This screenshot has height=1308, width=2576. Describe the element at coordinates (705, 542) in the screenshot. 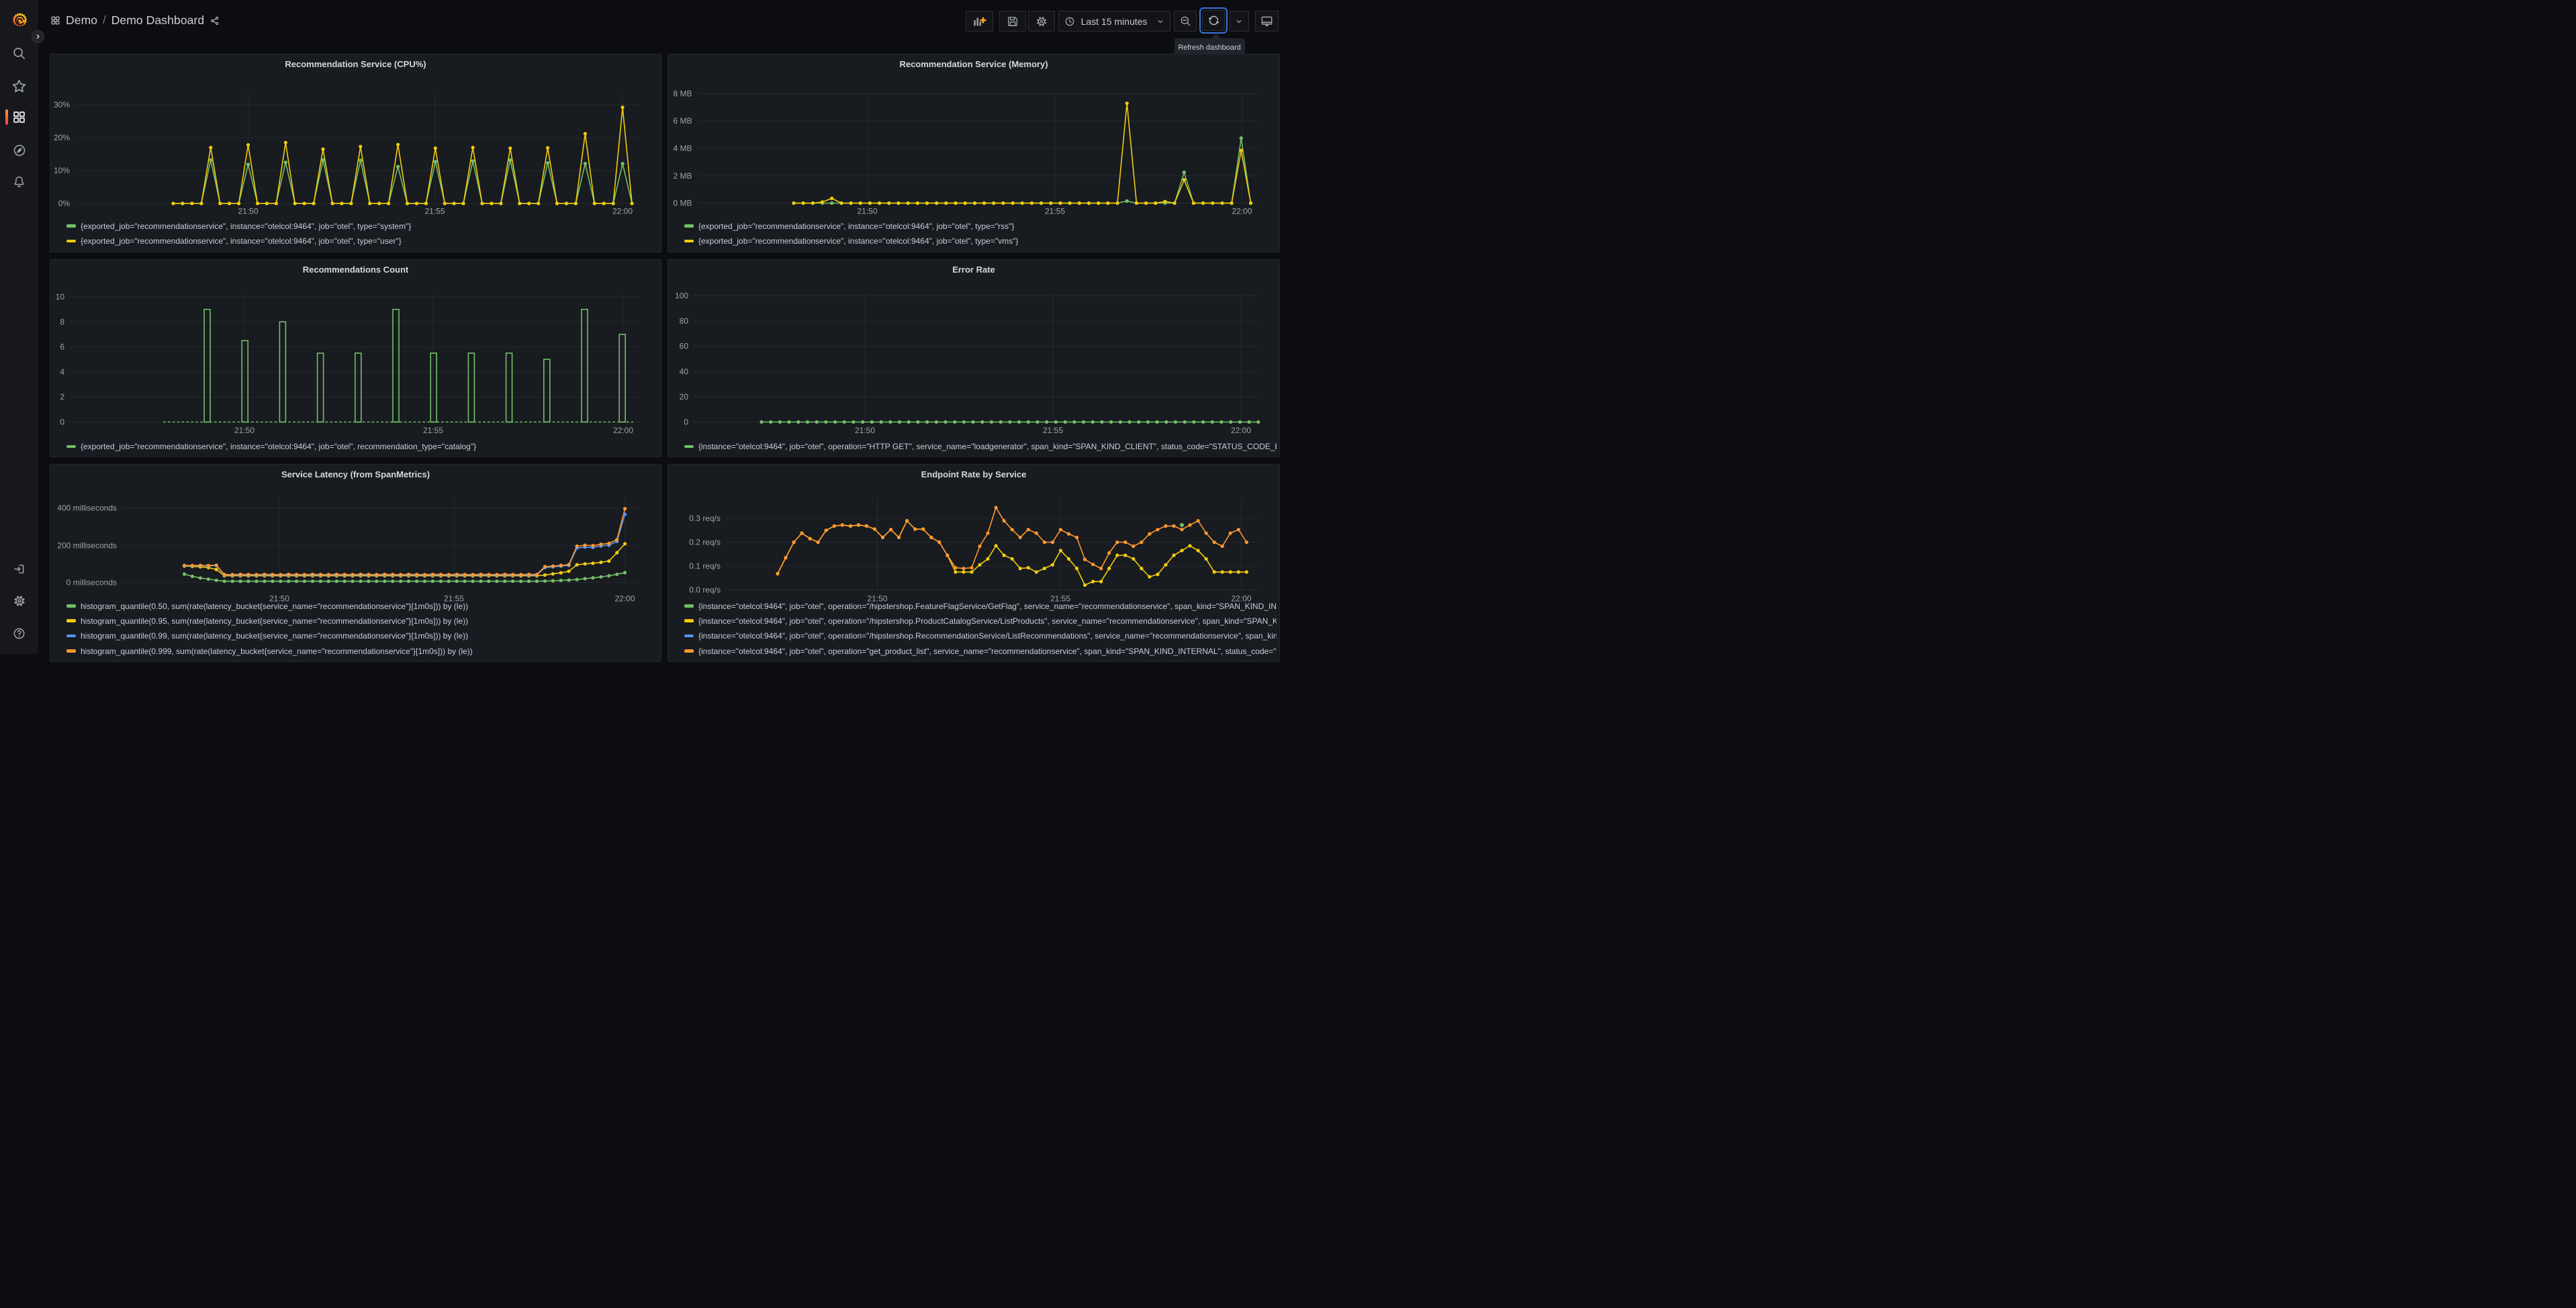

I see `svg-text: 0.2 req/s` at that location.